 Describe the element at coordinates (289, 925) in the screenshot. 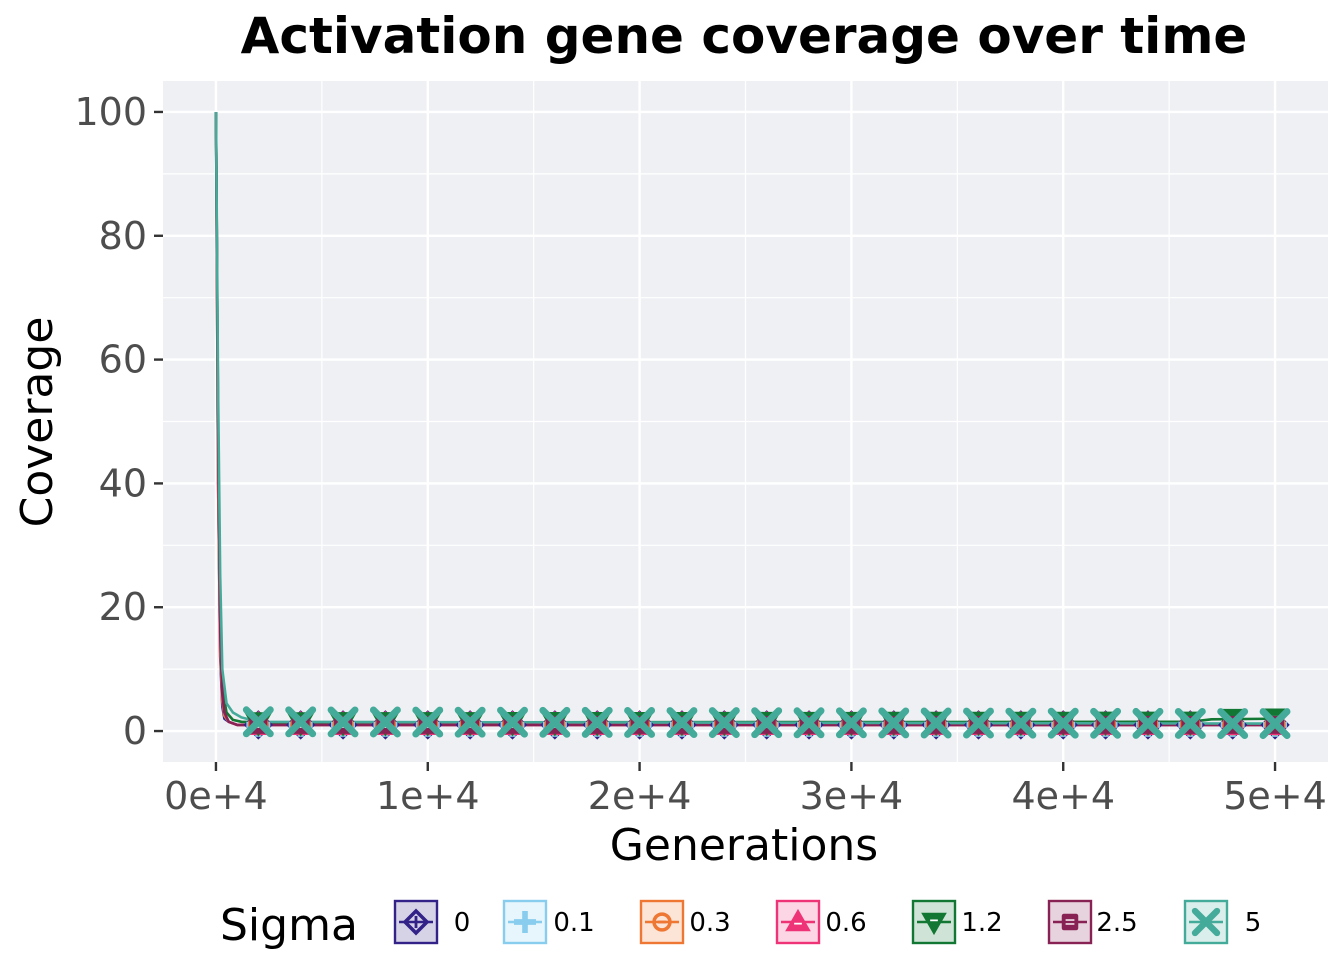

I see `legend-title: Sigma` at that location.